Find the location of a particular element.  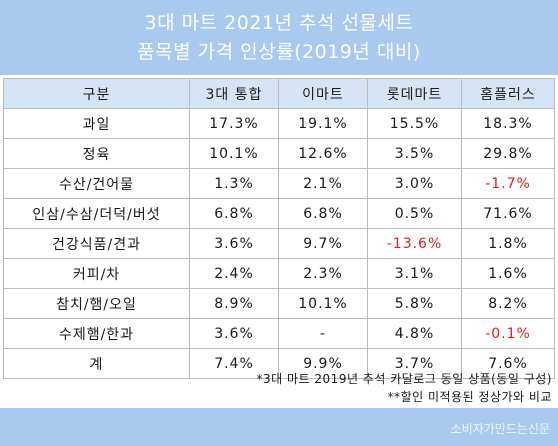

table-row: 정육 10.1% 12.6% 3.5% 29.8% is located at coordinates (279, 153).